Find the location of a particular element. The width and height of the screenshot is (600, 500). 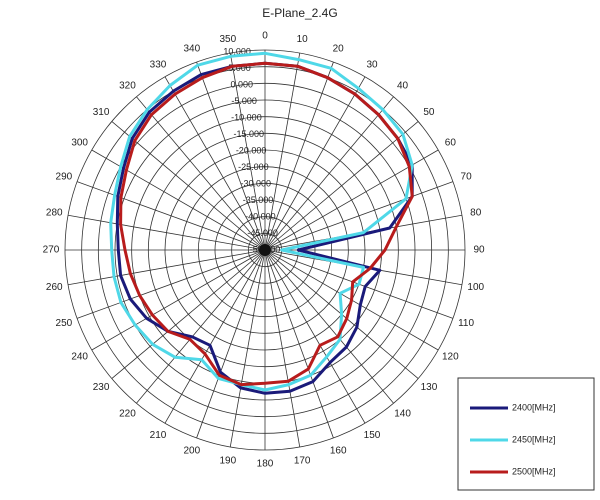

angle-label: 230 is located at coordinates (101, 387).